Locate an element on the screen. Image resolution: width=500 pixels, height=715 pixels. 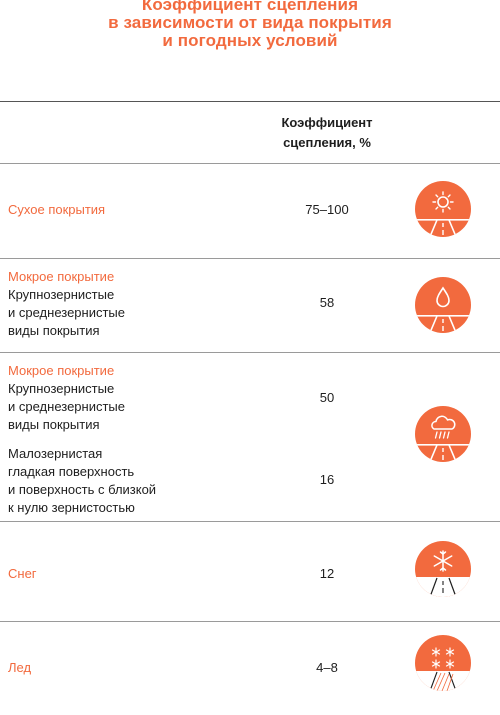
coefficient-value: 12 is located at coordinates (327, 573).